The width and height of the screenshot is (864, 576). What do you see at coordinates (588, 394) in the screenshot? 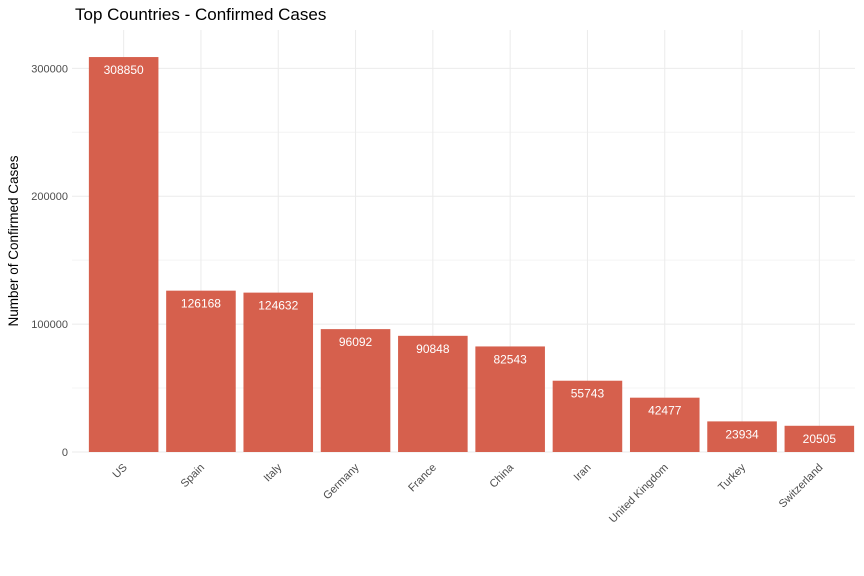
I see `bar-value-label: 55743` at bounding box center [588, 394].